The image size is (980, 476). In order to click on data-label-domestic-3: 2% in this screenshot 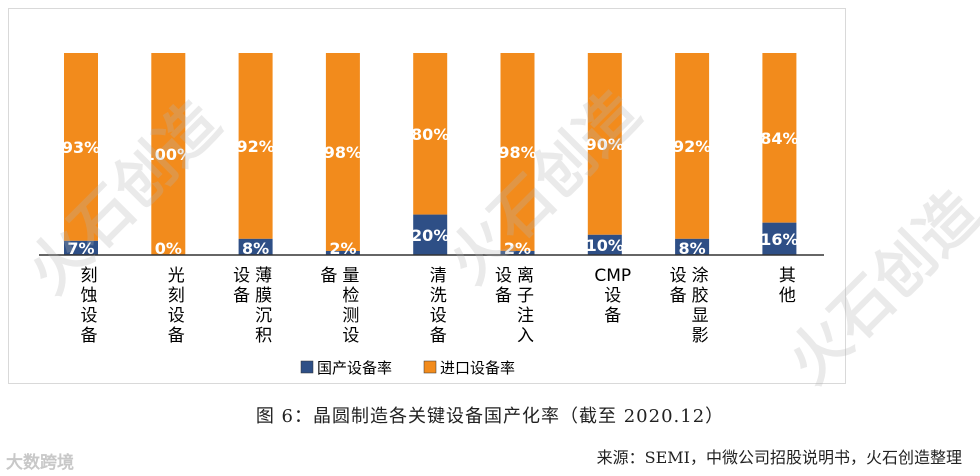, I will do `click(342, 248)`.